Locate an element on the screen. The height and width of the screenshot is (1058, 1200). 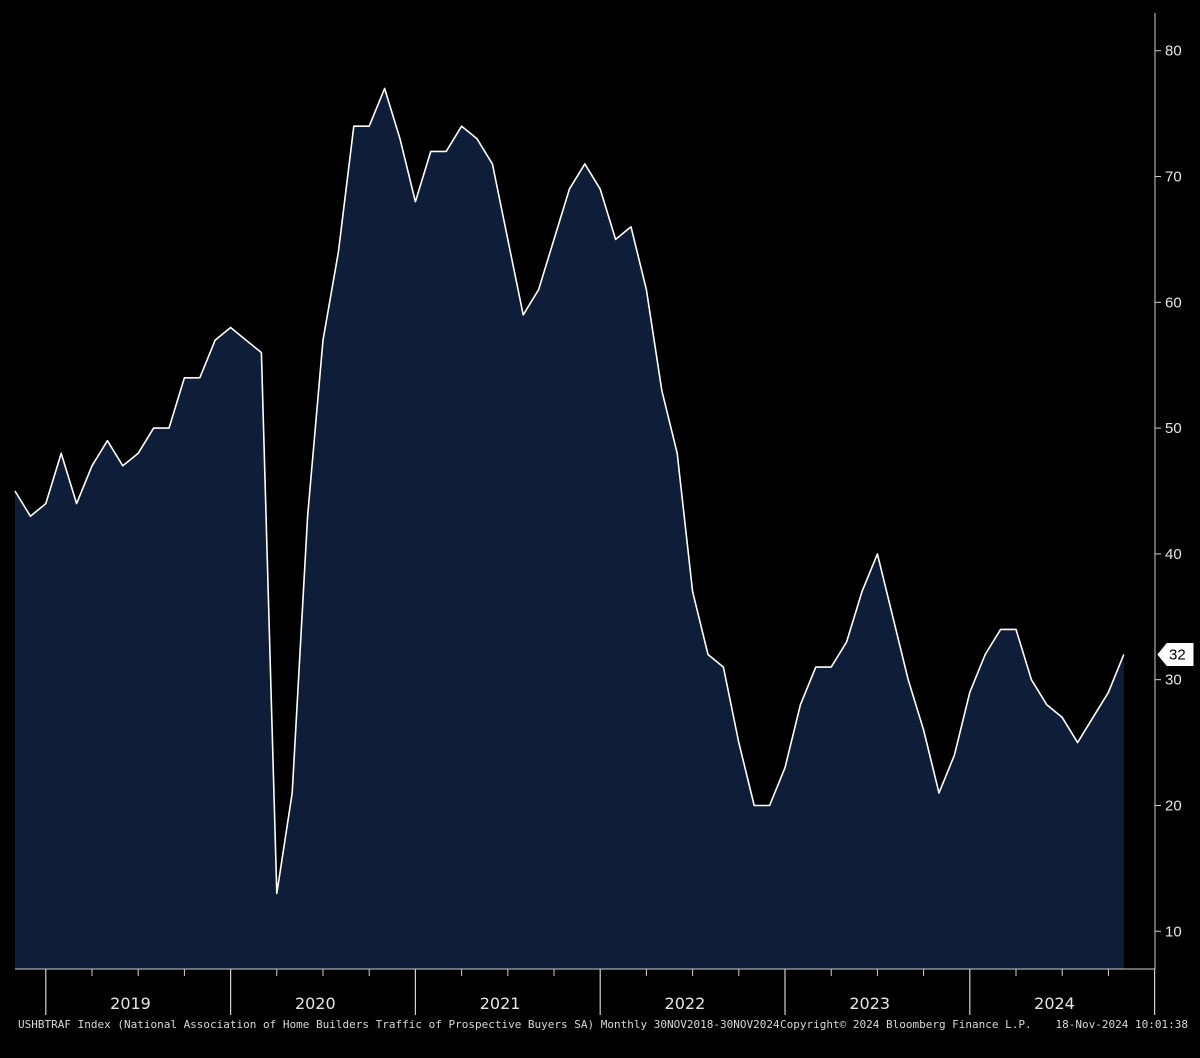
last-value-marker is located at coordinates (1175, 655).